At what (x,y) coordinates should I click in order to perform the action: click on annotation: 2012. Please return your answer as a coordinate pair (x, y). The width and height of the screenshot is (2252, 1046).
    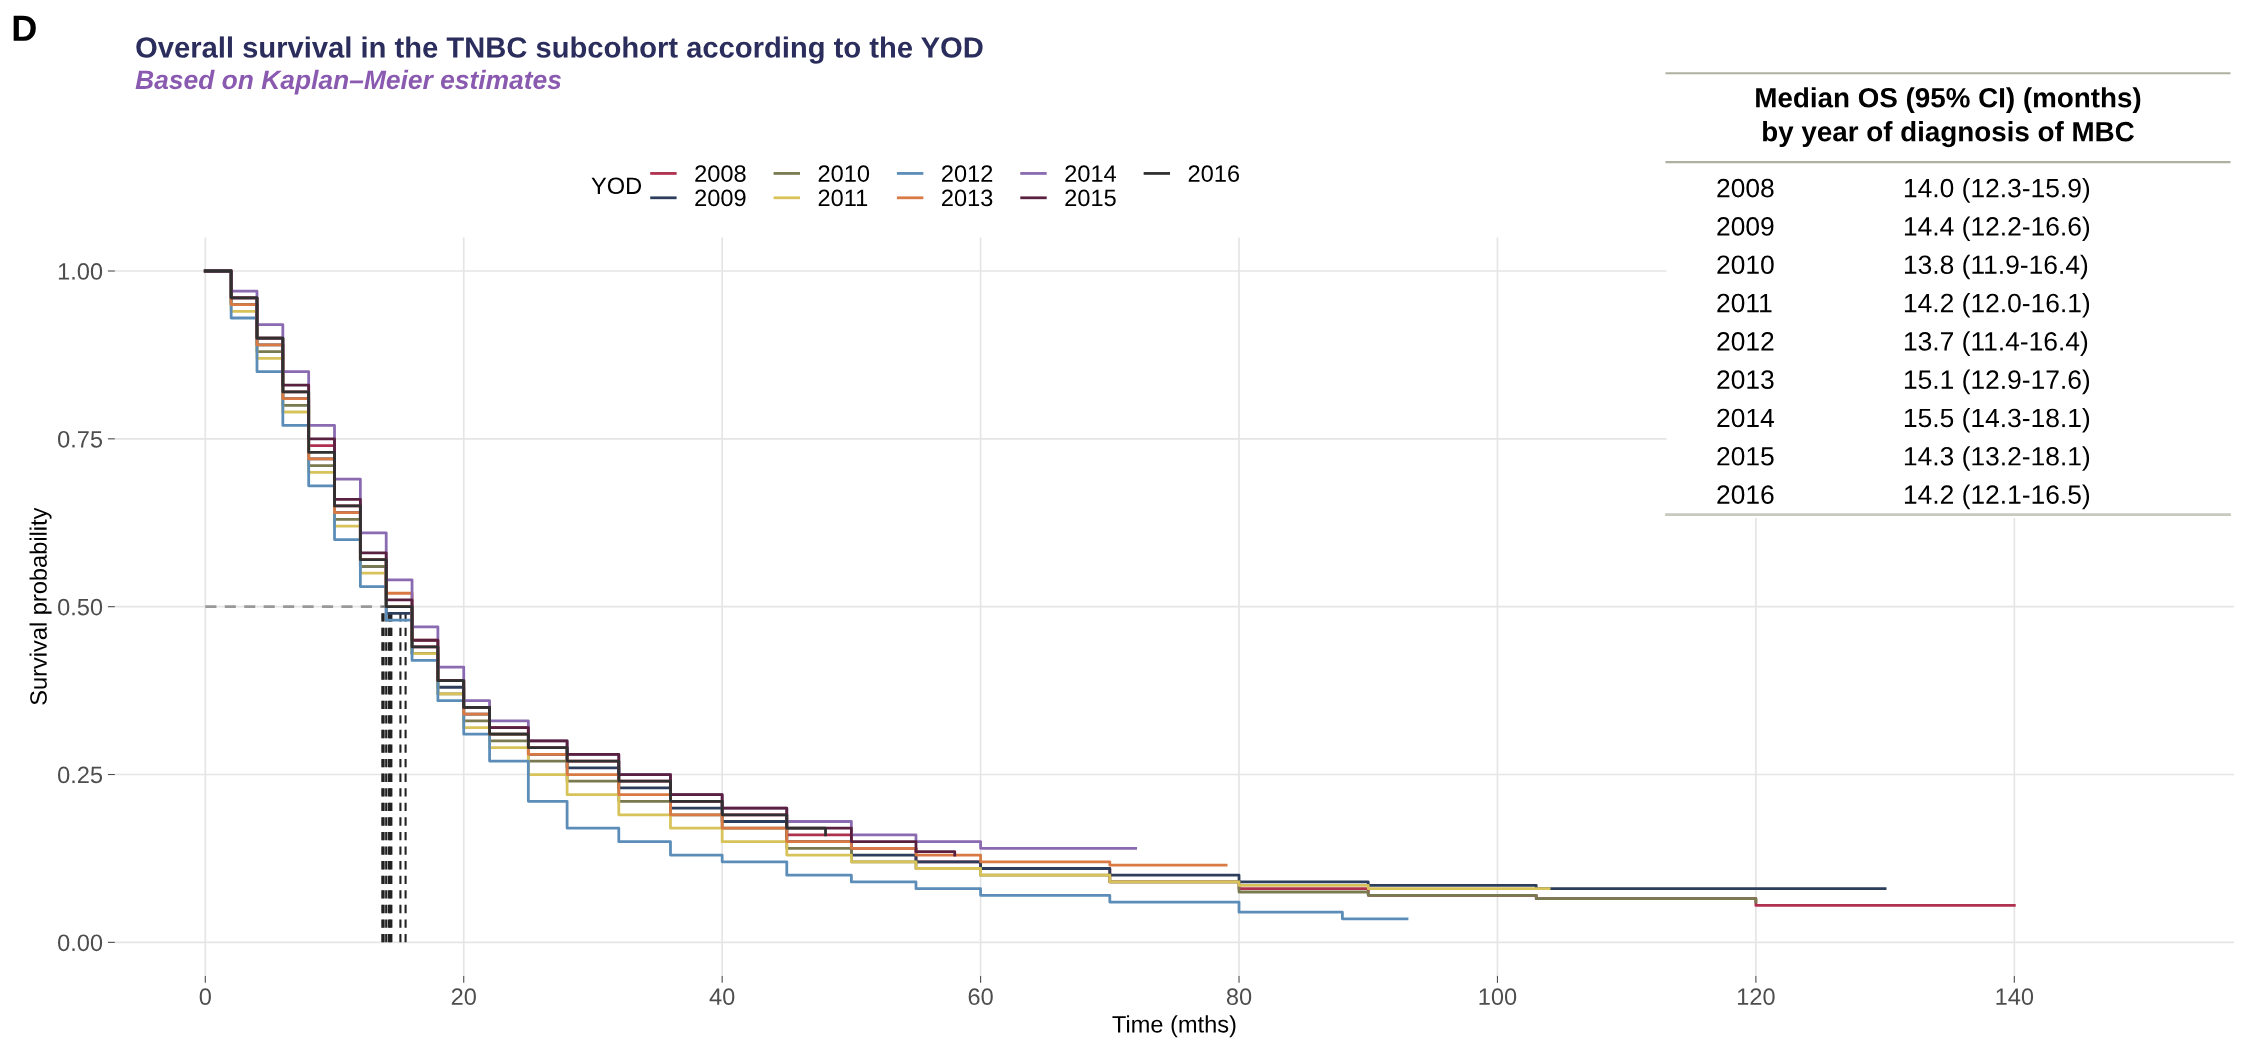
    Looking at the image, I should click on (1745, 341).